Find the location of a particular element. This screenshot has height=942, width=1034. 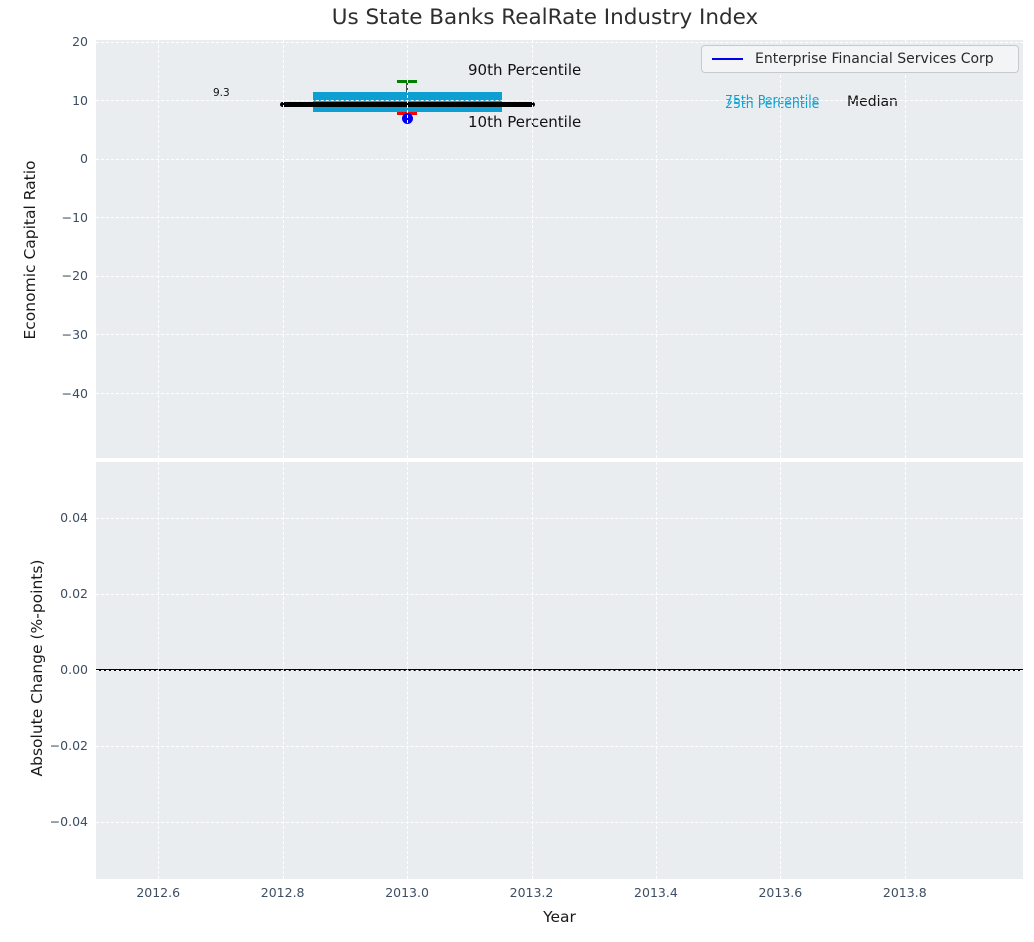

y-tick-label: −0.02 is located at coordinates (68, 746).